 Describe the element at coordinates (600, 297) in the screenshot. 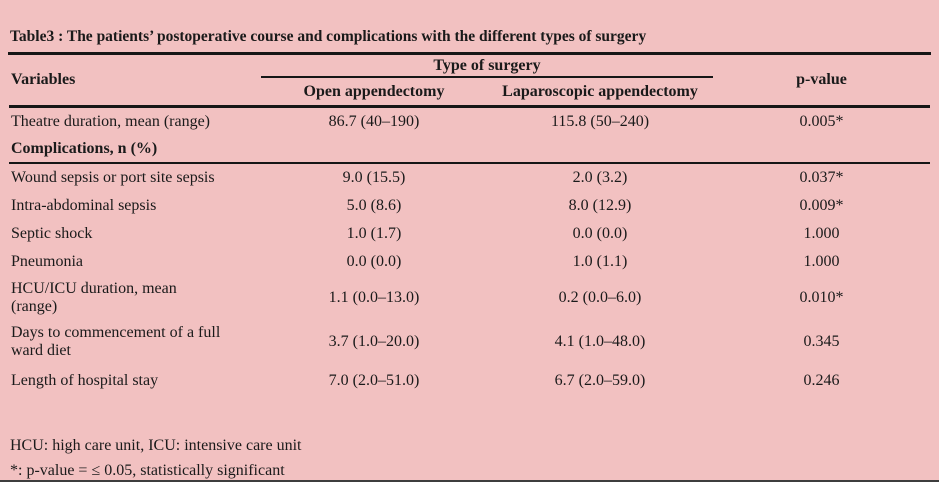

I see `row-lap-value: 0.2 (0.0–6.0)` at that location.